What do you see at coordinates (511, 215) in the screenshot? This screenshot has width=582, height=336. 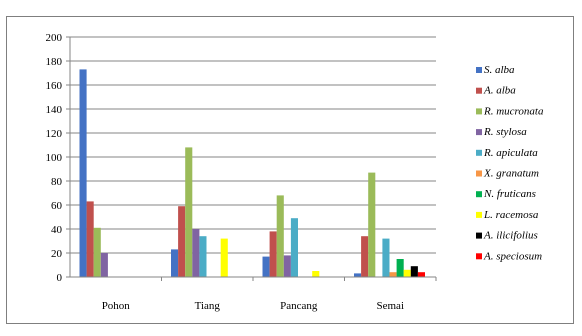 I see `legend-label: L. racemosa` at bounding box center [511, 215].